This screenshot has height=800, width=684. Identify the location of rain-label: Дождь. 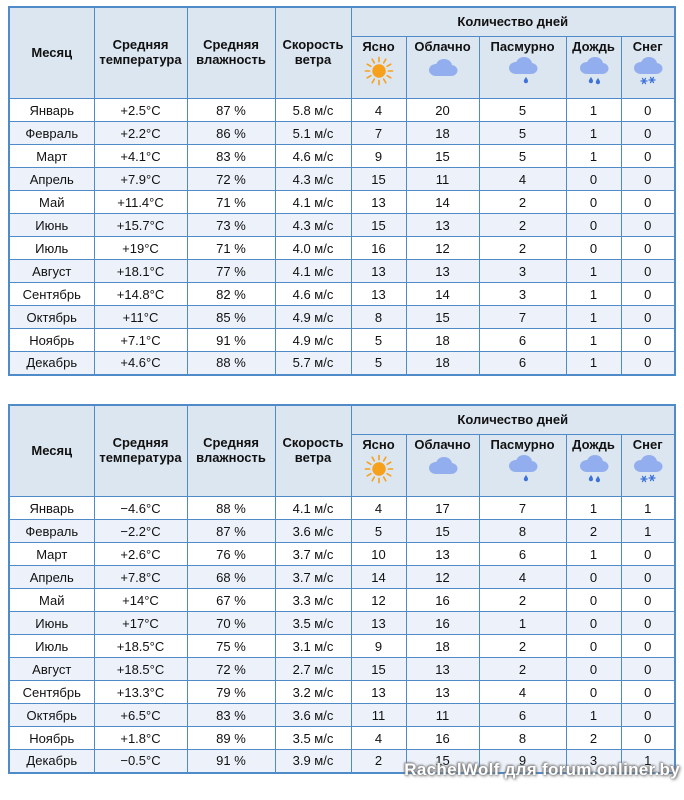
(593, 444).